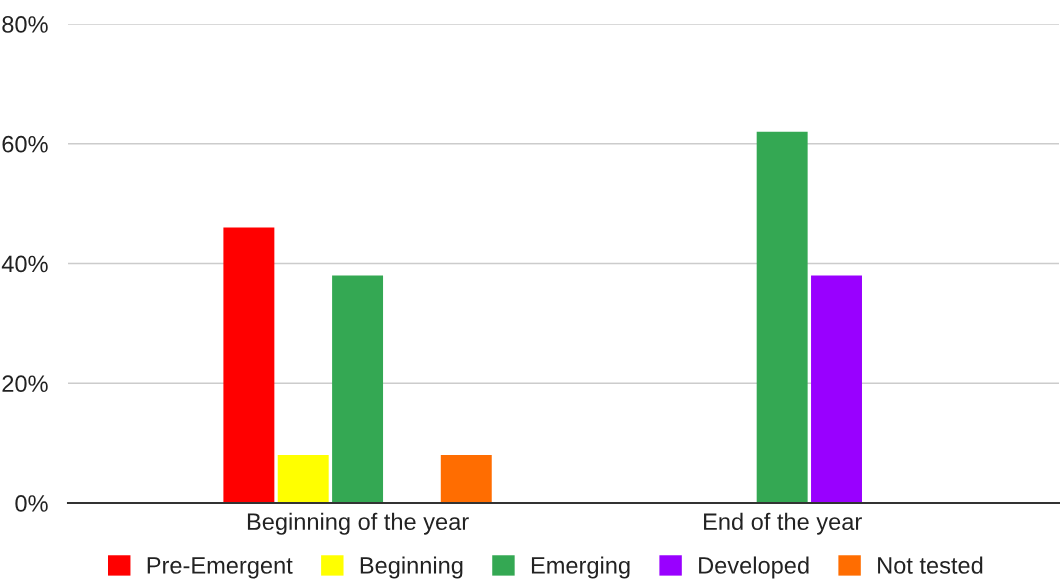  Describe the element at coordinates (411, 567) in the screenshot. I see `legend-label: Beginning` at that location.